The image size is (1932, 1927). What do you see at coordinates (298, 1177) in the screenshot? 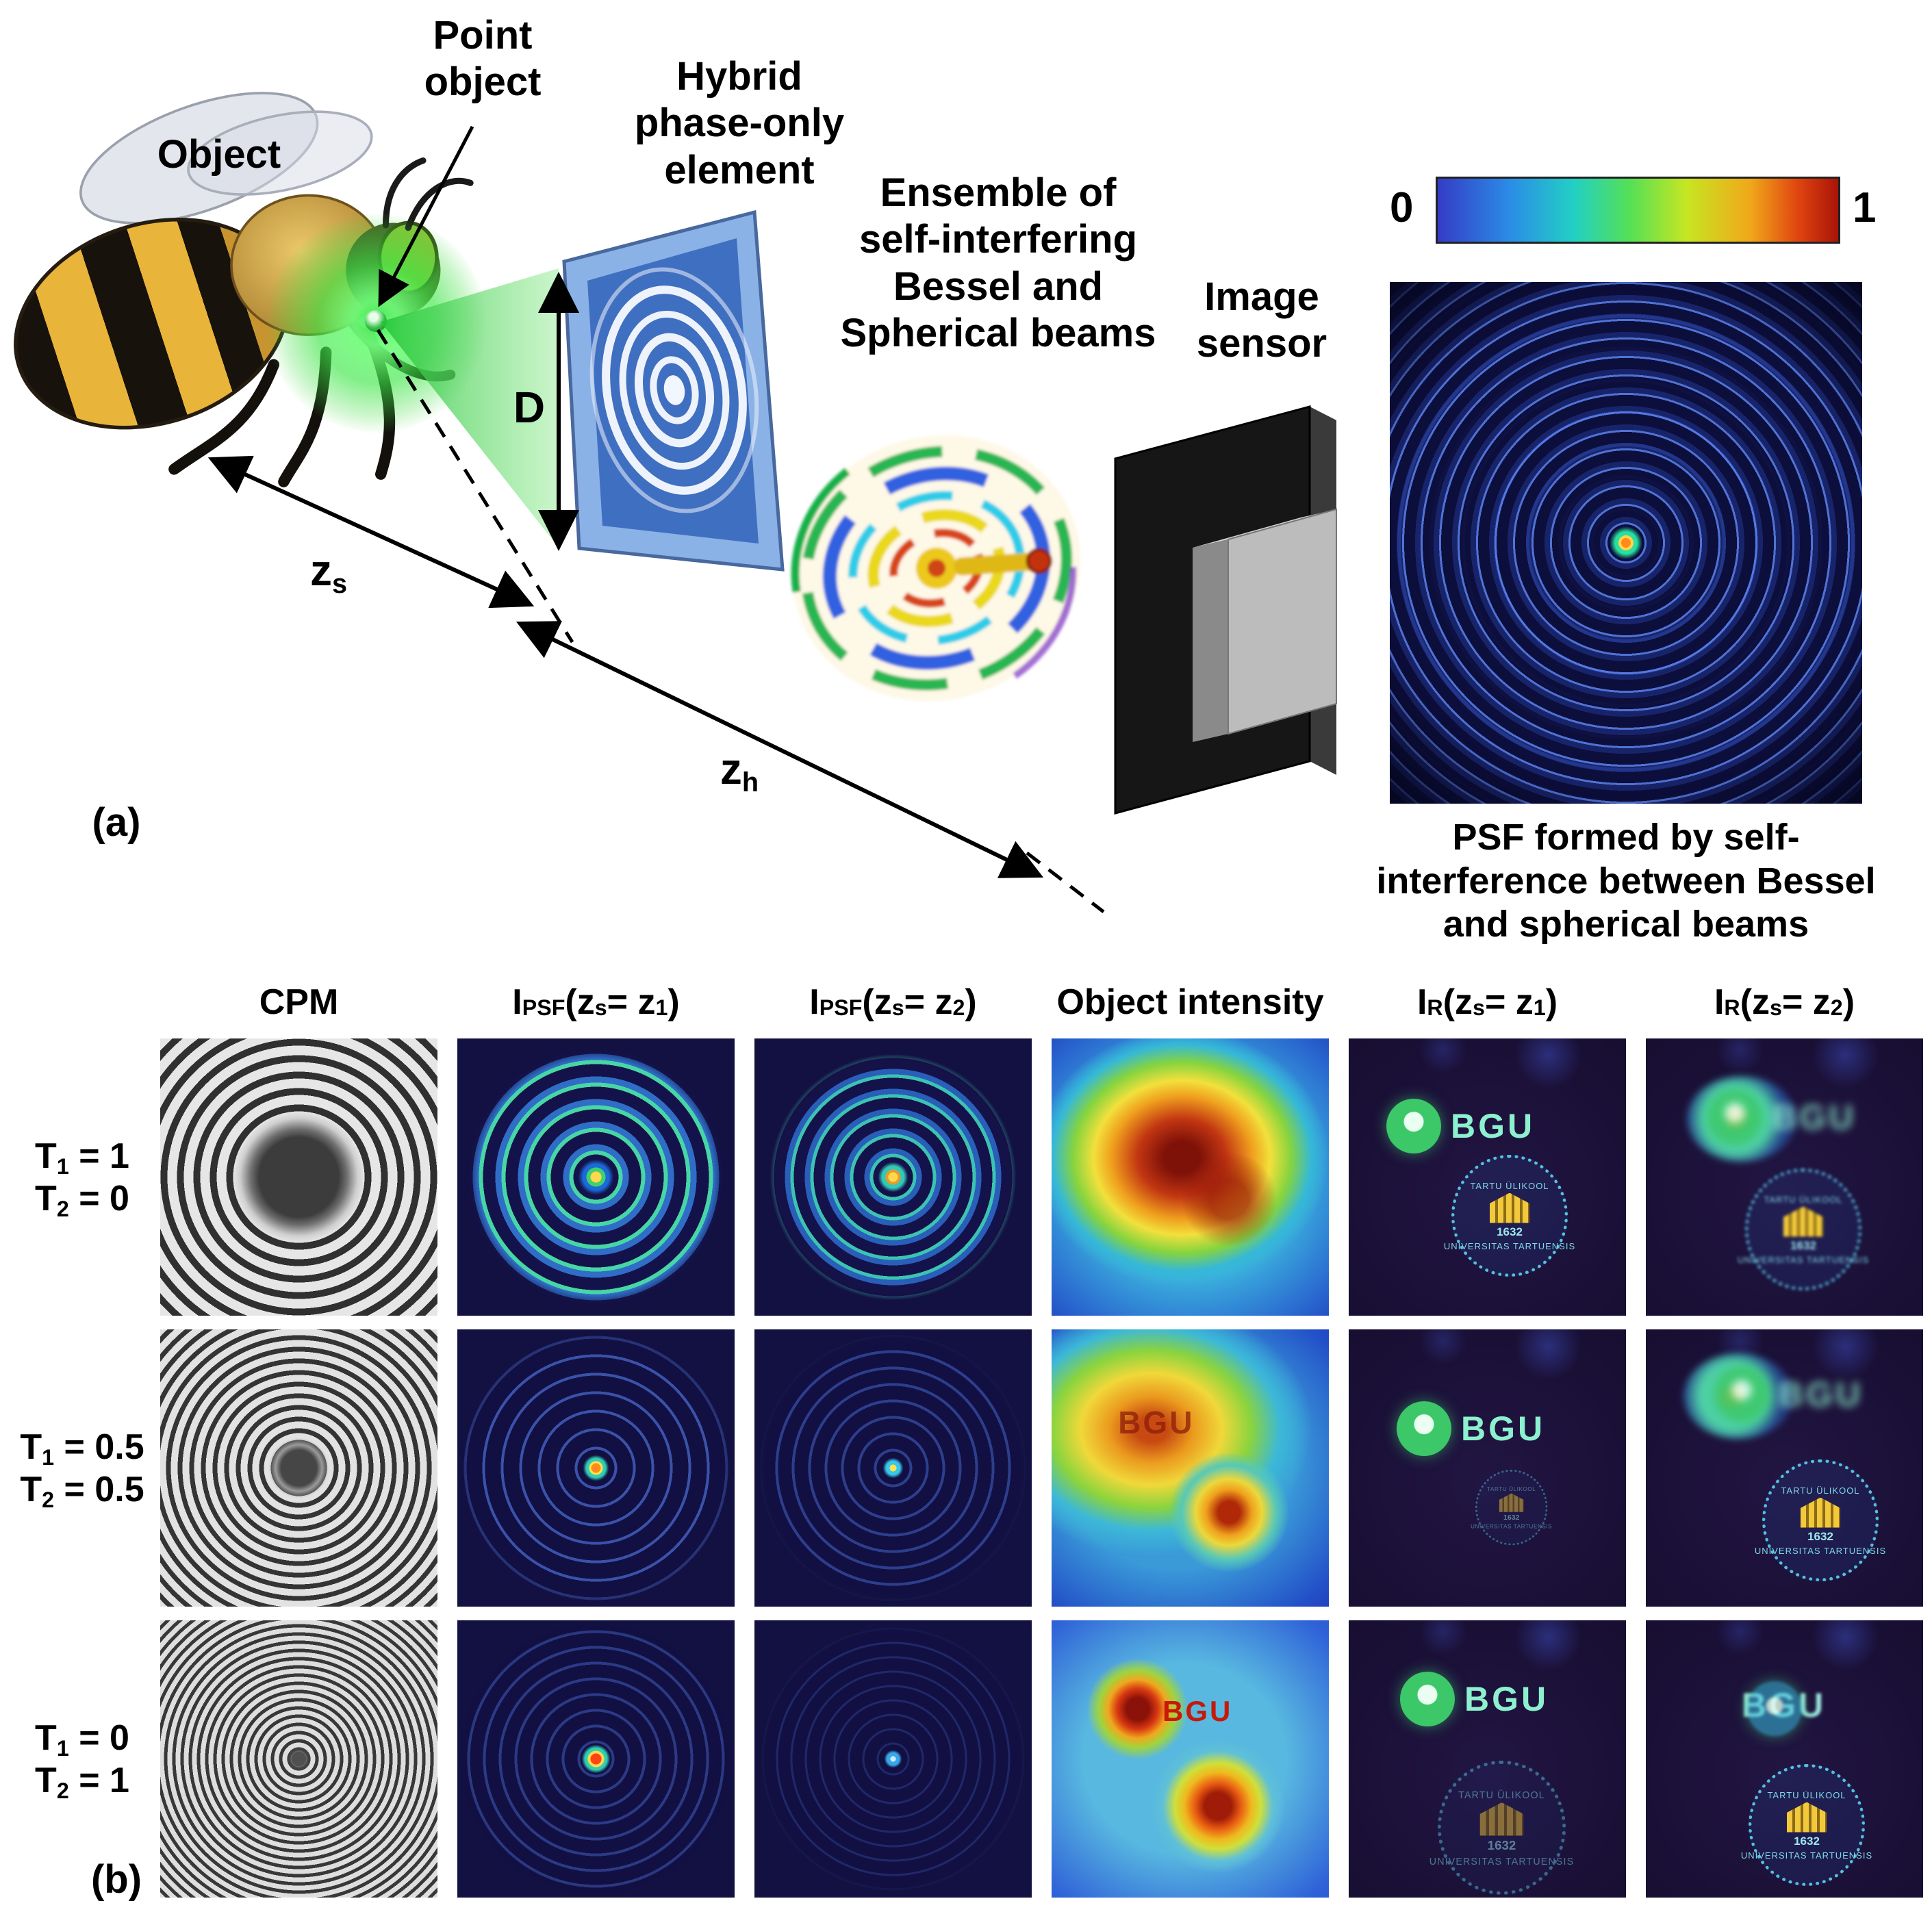
I see `cpm-image-r1` at bounding box center [298, 1177].